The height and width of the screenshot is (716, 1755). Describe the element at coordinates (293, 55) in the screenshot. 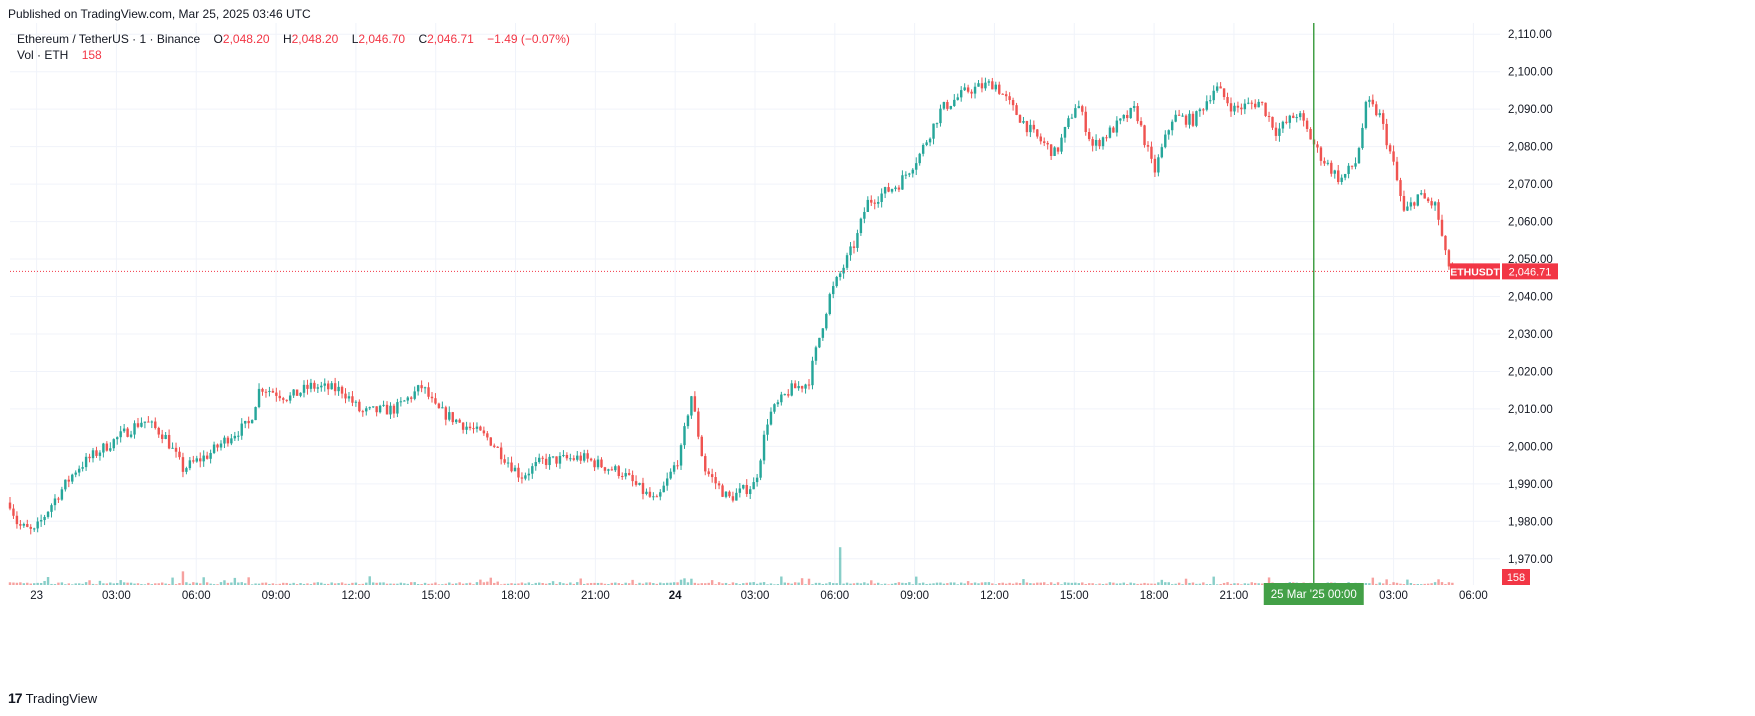

I see `legend-volume-row: Vol · ETH 158` at that location.